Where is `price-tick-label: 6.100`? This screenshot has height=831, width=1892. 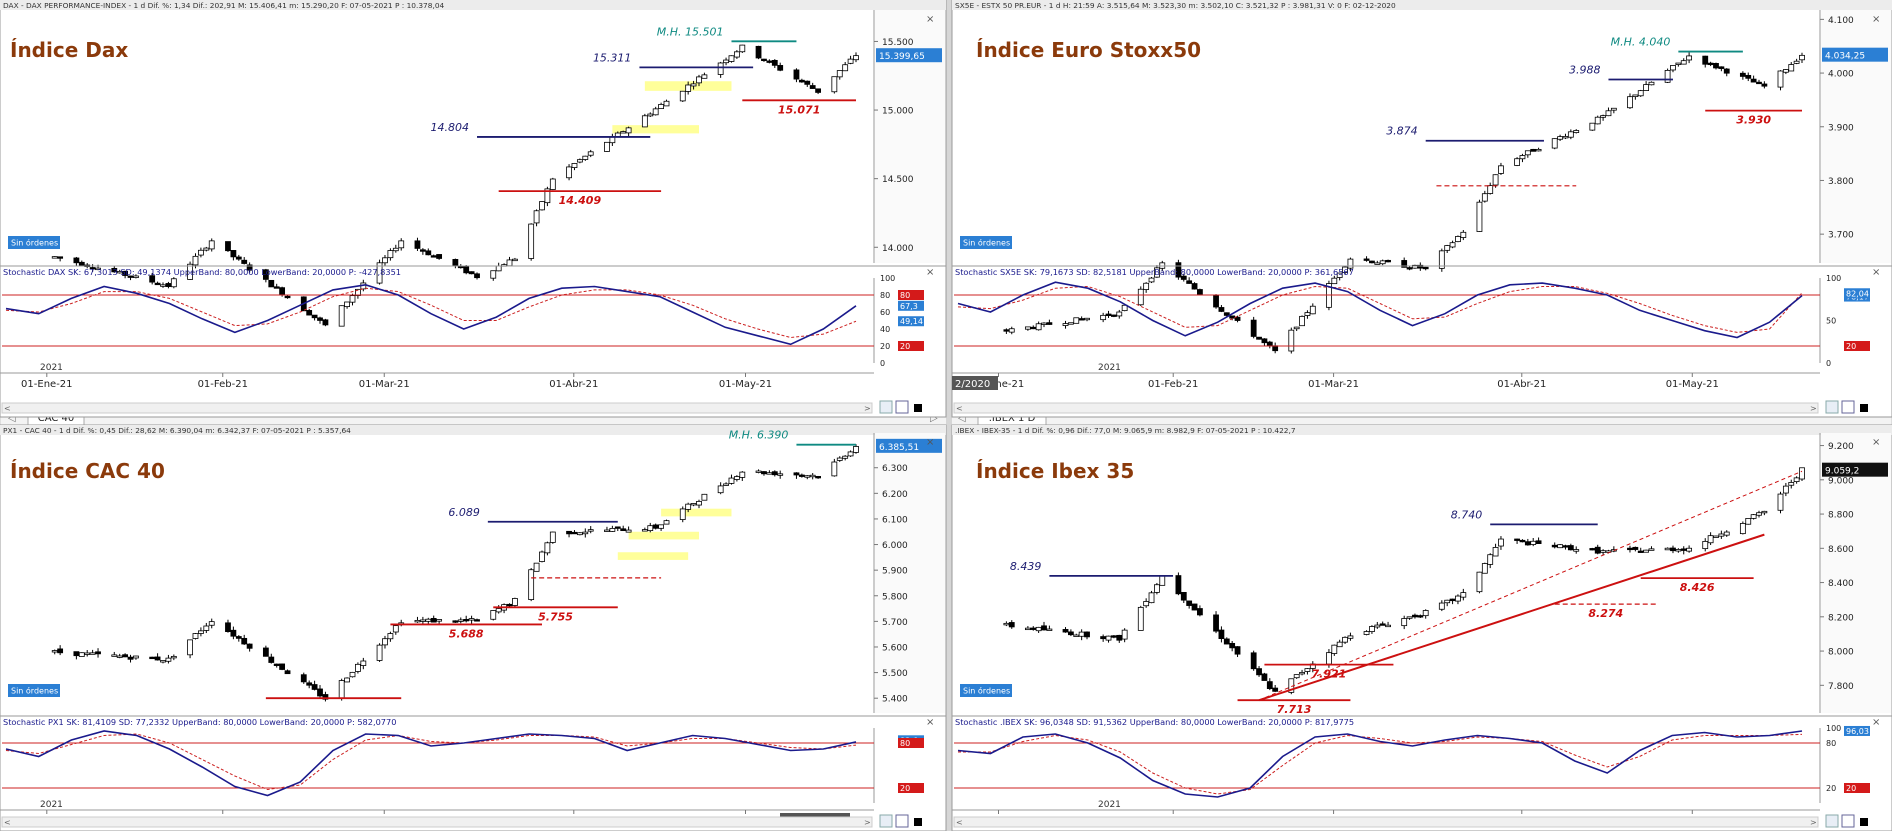 price-tick-label: 6.100 is located at coordinates (895, 520).